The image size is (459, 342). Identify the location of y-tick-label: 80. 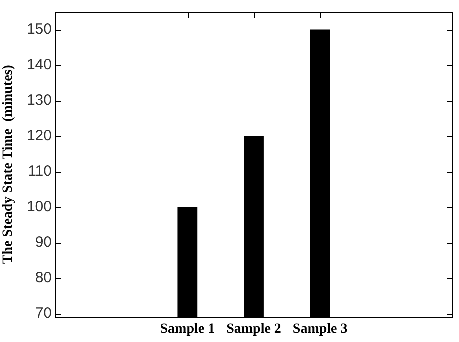
(43, 277).